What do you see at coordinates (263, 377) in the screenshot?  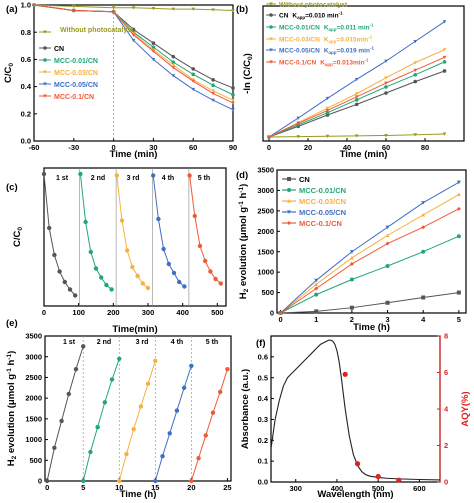 I see `y-tick-label: 0.5` at bounding box center [263, 377].